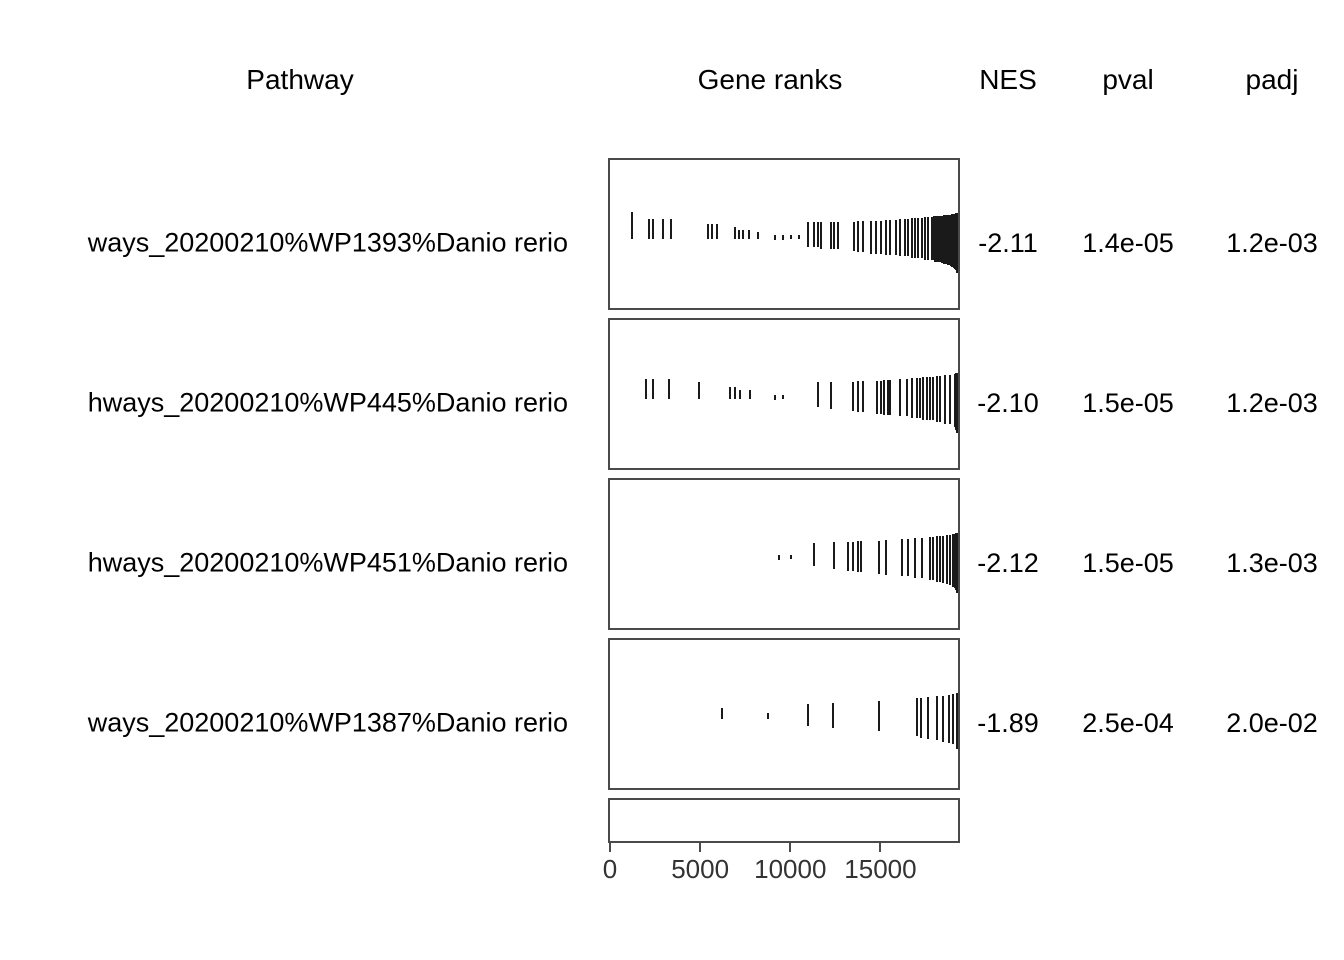  What do you see at coordinates (1008, 79) in the screenshot?
I see `column-header-nes: NES` at bounding box center [1008, 79].